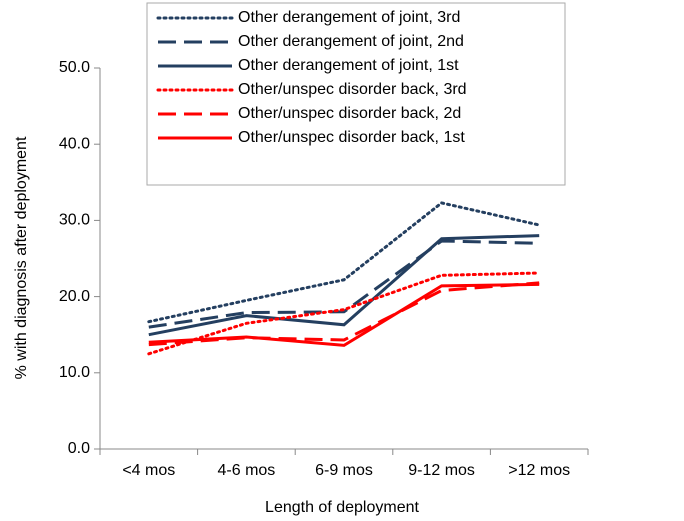 Image resolution: width=684 pixels, height=521 pixels. I want to click on x-tick-label: <4 mos, so click(148, 470).